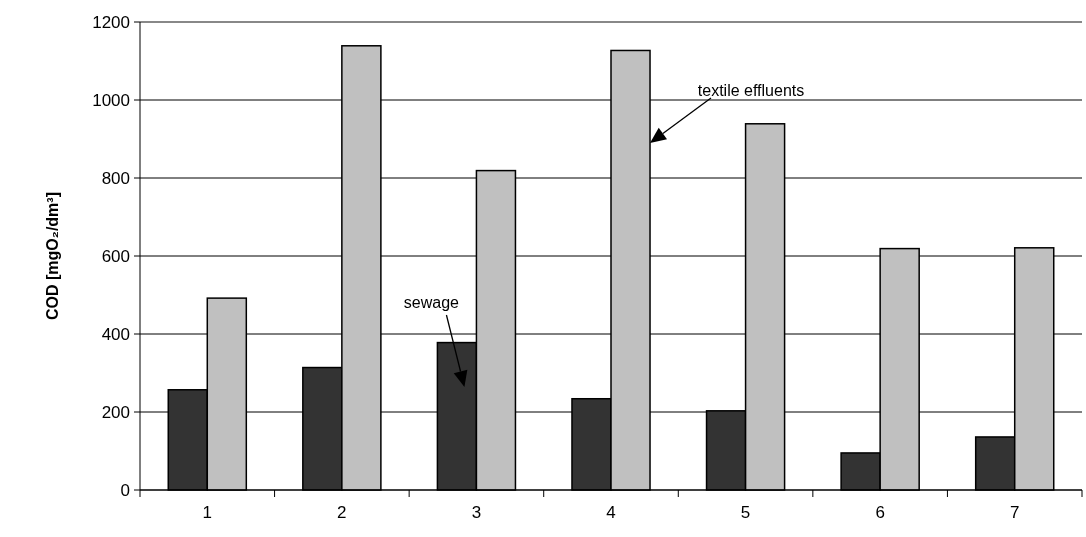  Describe the element at coordinates (431, 302) in the screenshot. I see `series-label: sewage` at that location.